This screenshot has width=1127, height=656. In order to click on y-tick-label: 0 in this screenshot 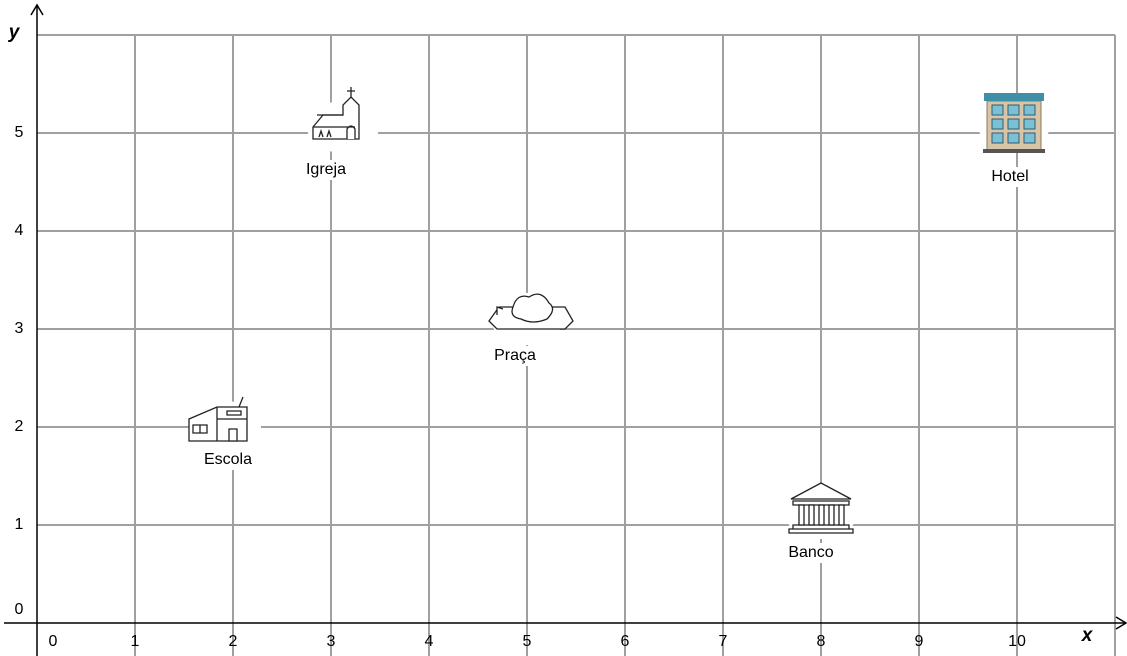, I will do `click(19, 609)`.